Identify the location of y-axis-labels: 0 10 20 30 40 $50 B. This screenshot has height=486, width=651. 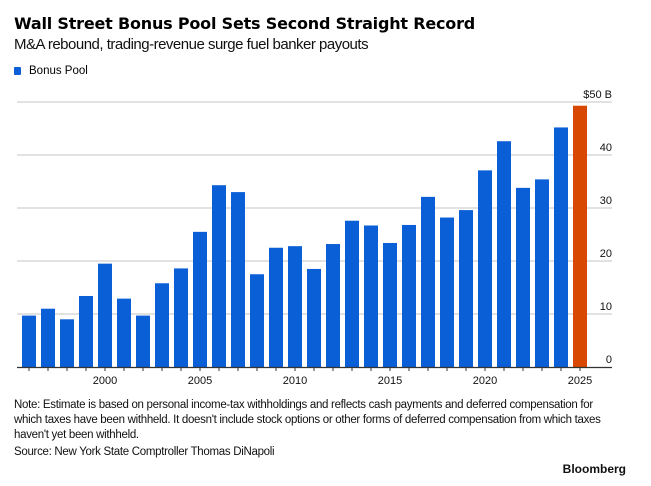
(597, 227).